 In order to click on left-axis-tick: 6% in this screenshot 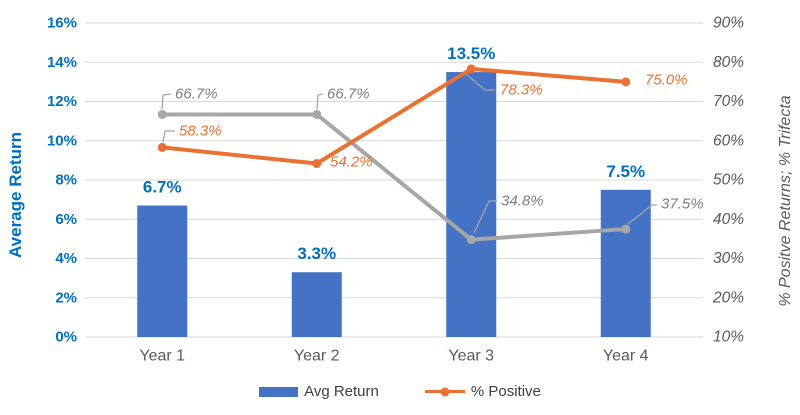, I will do `click(66, 219)`.